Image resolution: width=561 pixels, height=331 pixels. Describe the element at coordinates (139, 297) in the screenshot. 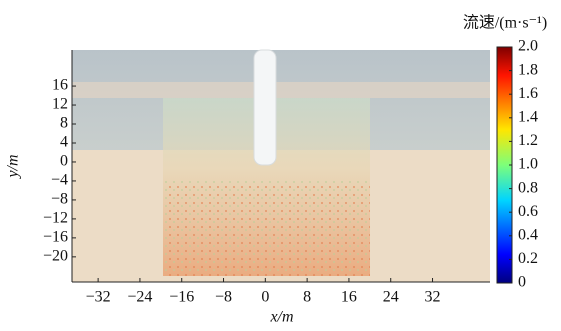

I see `x-tick-label: −24` at that location.